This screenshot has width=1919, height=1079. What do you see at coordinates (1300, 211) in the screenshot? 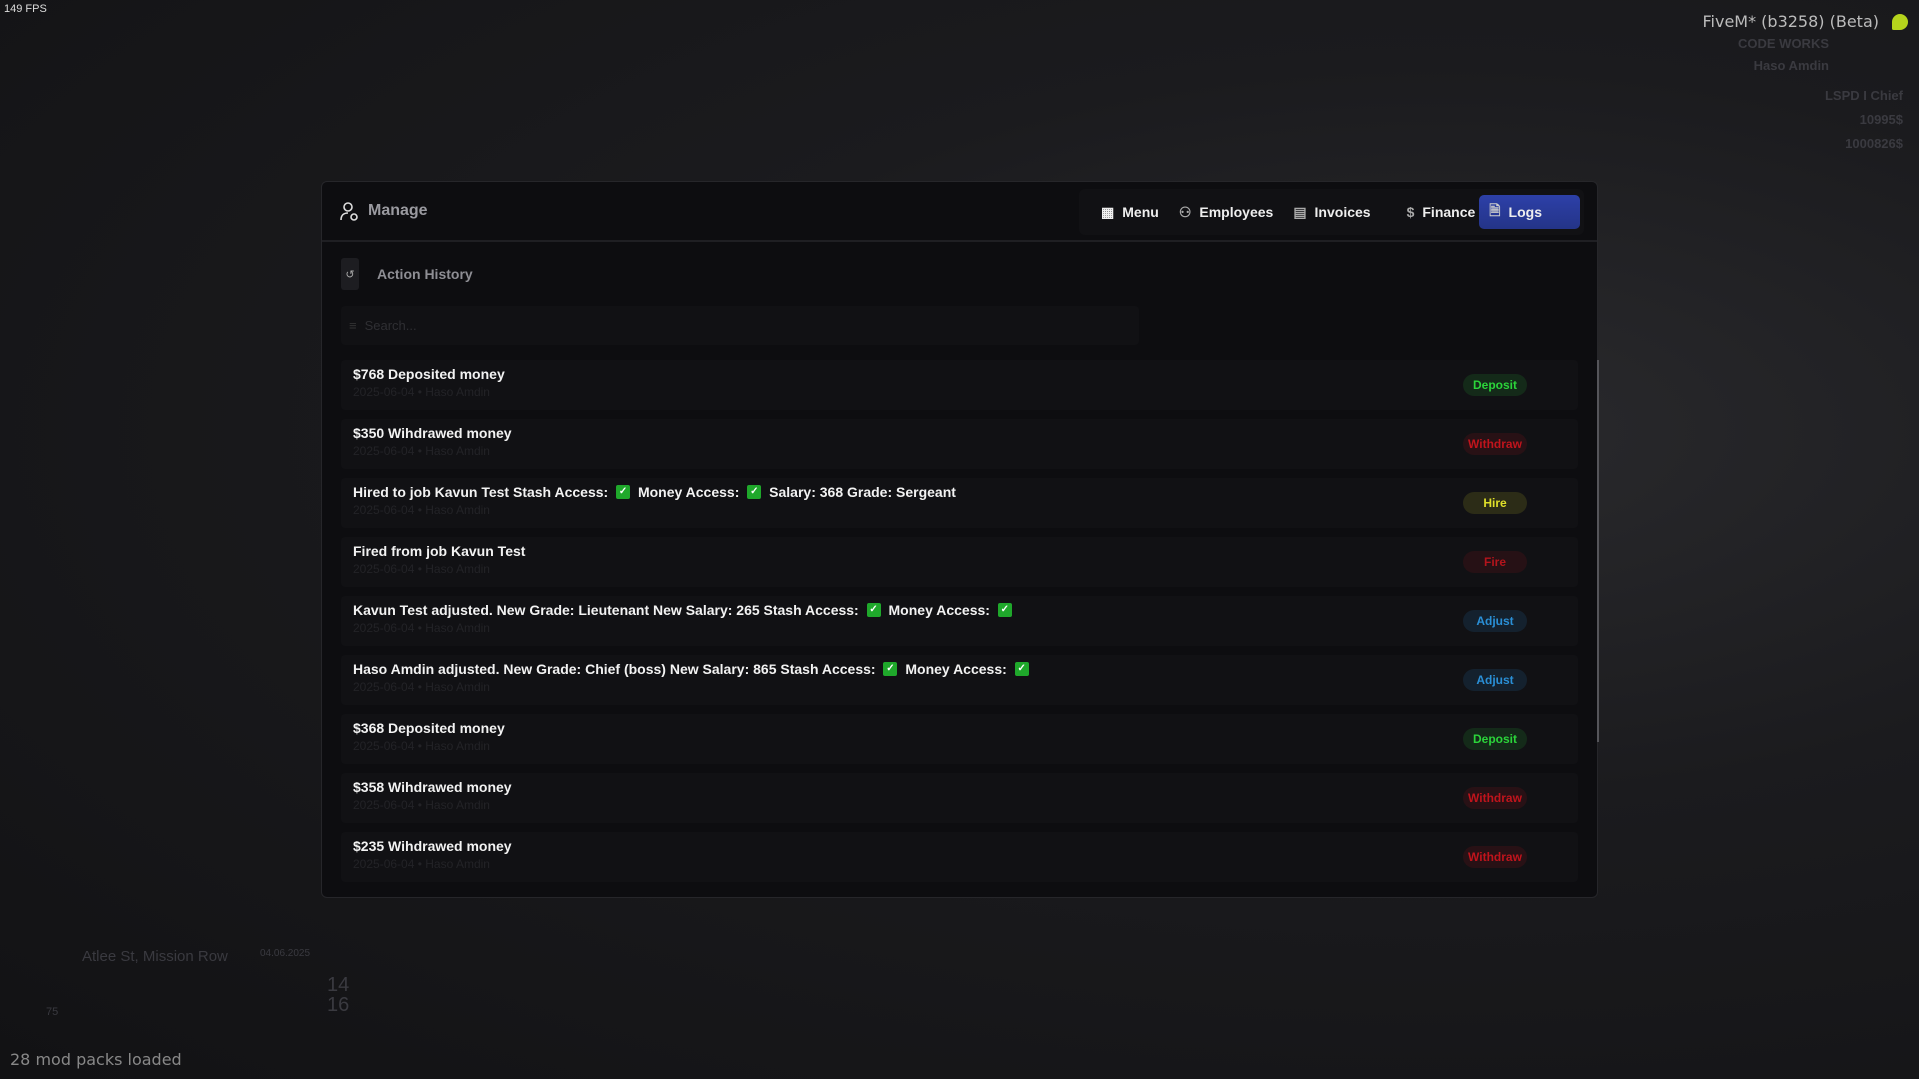
I see `receipt-icon: ▤` at bounding box center [1300, 211].